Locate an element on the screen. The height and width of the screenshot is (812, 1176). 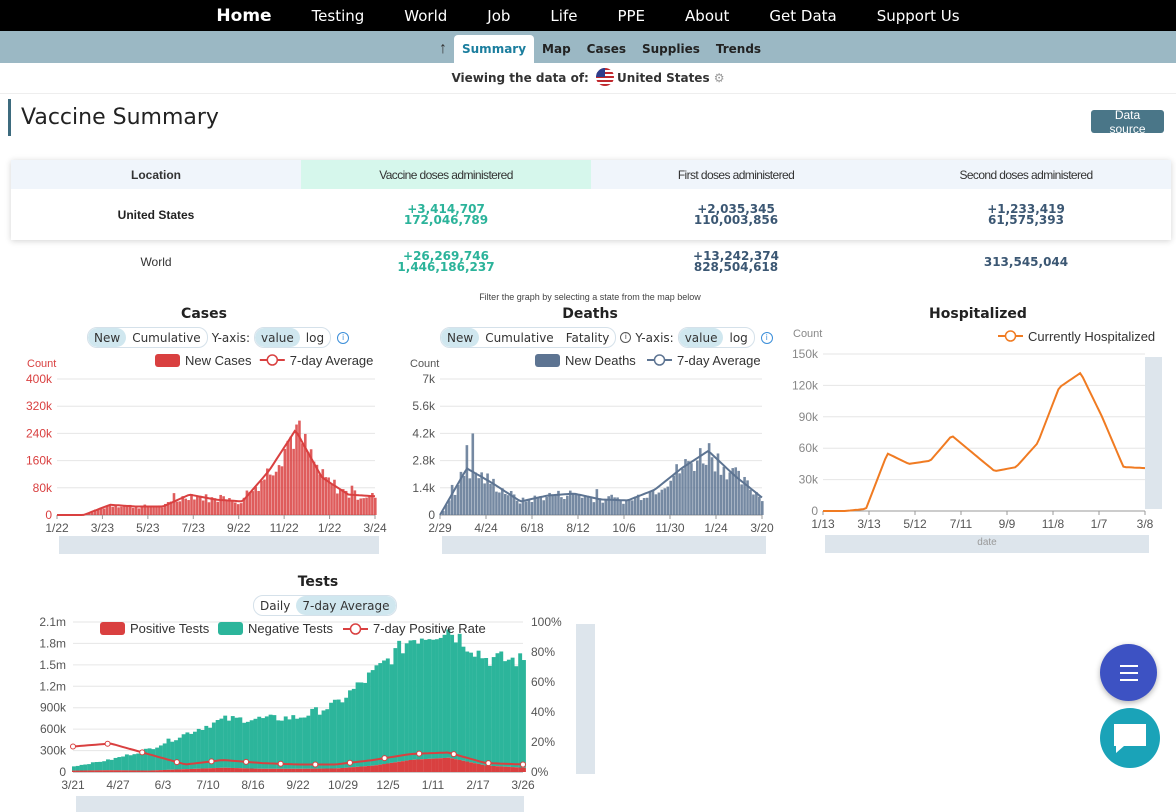
cases-cumulative-toggle: Cumulative is located at coordinates (166, 337).